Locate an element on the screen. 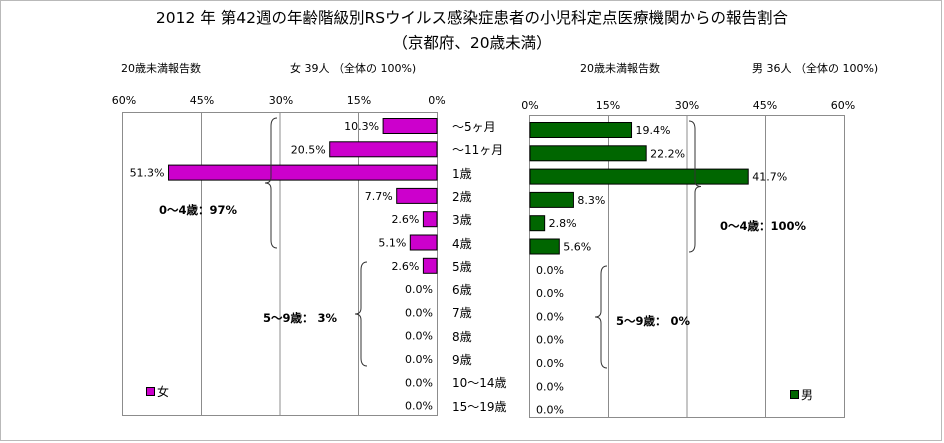 This screenshot has height=443, width=944. female-bar-value-label: 51.3% is located at coordinates (147, 173).